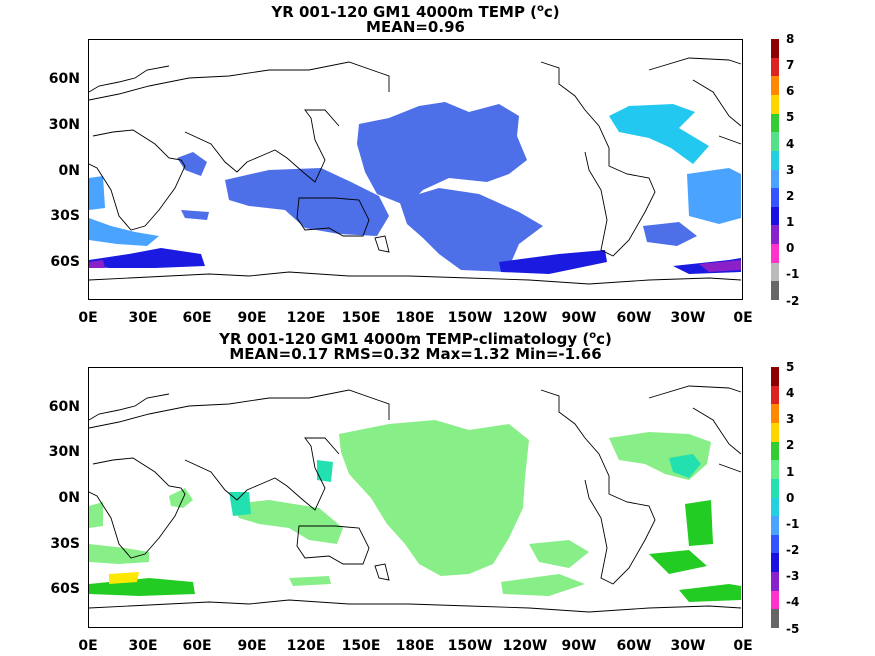 The image size is (875, 656). What do you see at coordinates (793, 629) in the screenshot?
I see `colorbar-label: -5` at bounding box center [793, 629].